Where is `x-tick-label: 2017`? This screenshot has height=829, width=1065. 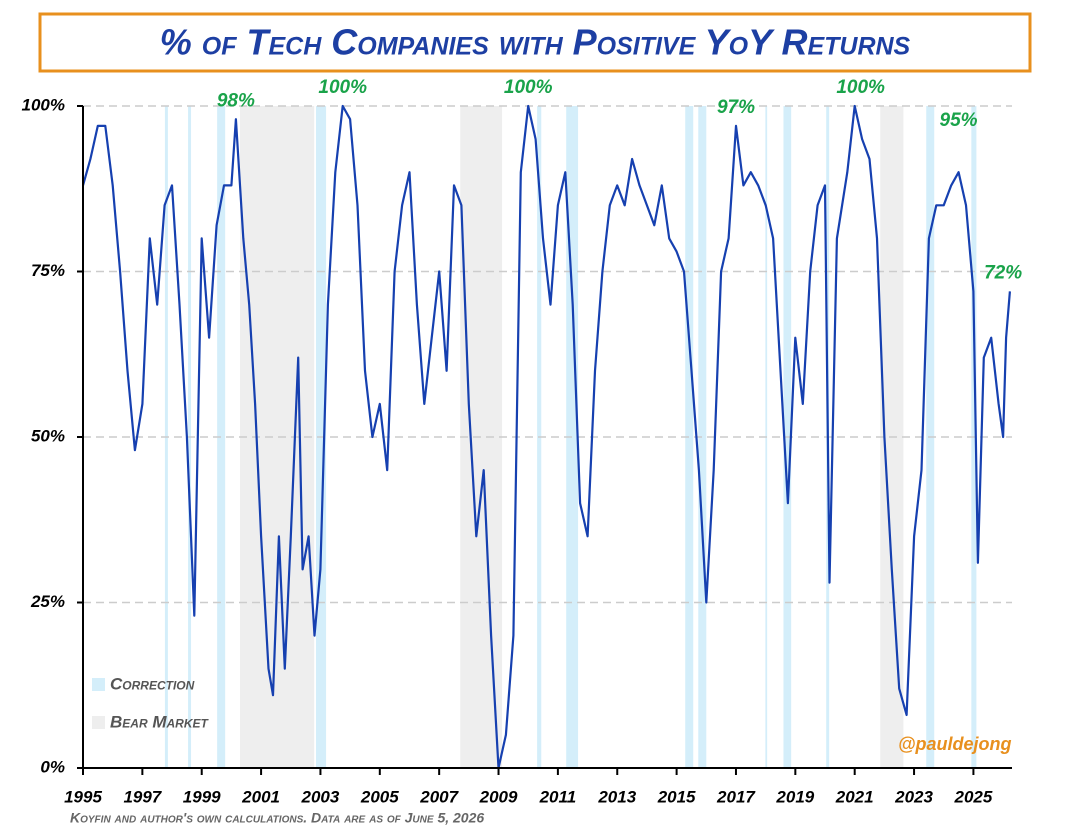 x-tick-label: 2017 is located at coordinates (736, 796).